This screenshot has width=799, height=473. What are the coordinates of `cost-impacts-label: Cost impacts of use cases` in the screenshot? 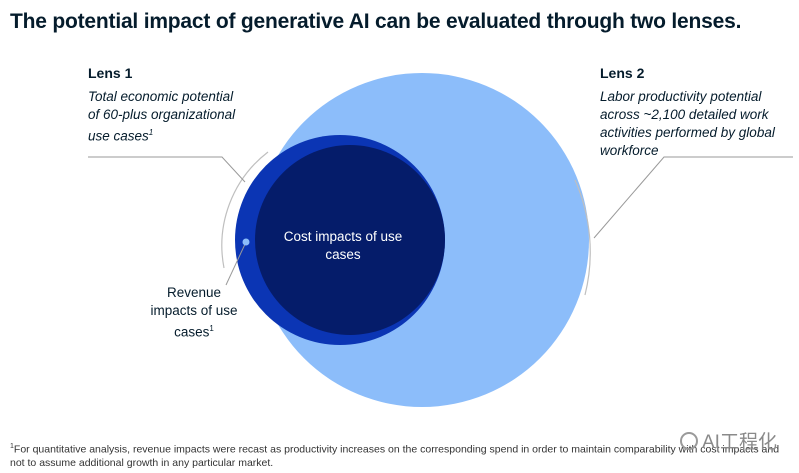 It's located at (343, 246).